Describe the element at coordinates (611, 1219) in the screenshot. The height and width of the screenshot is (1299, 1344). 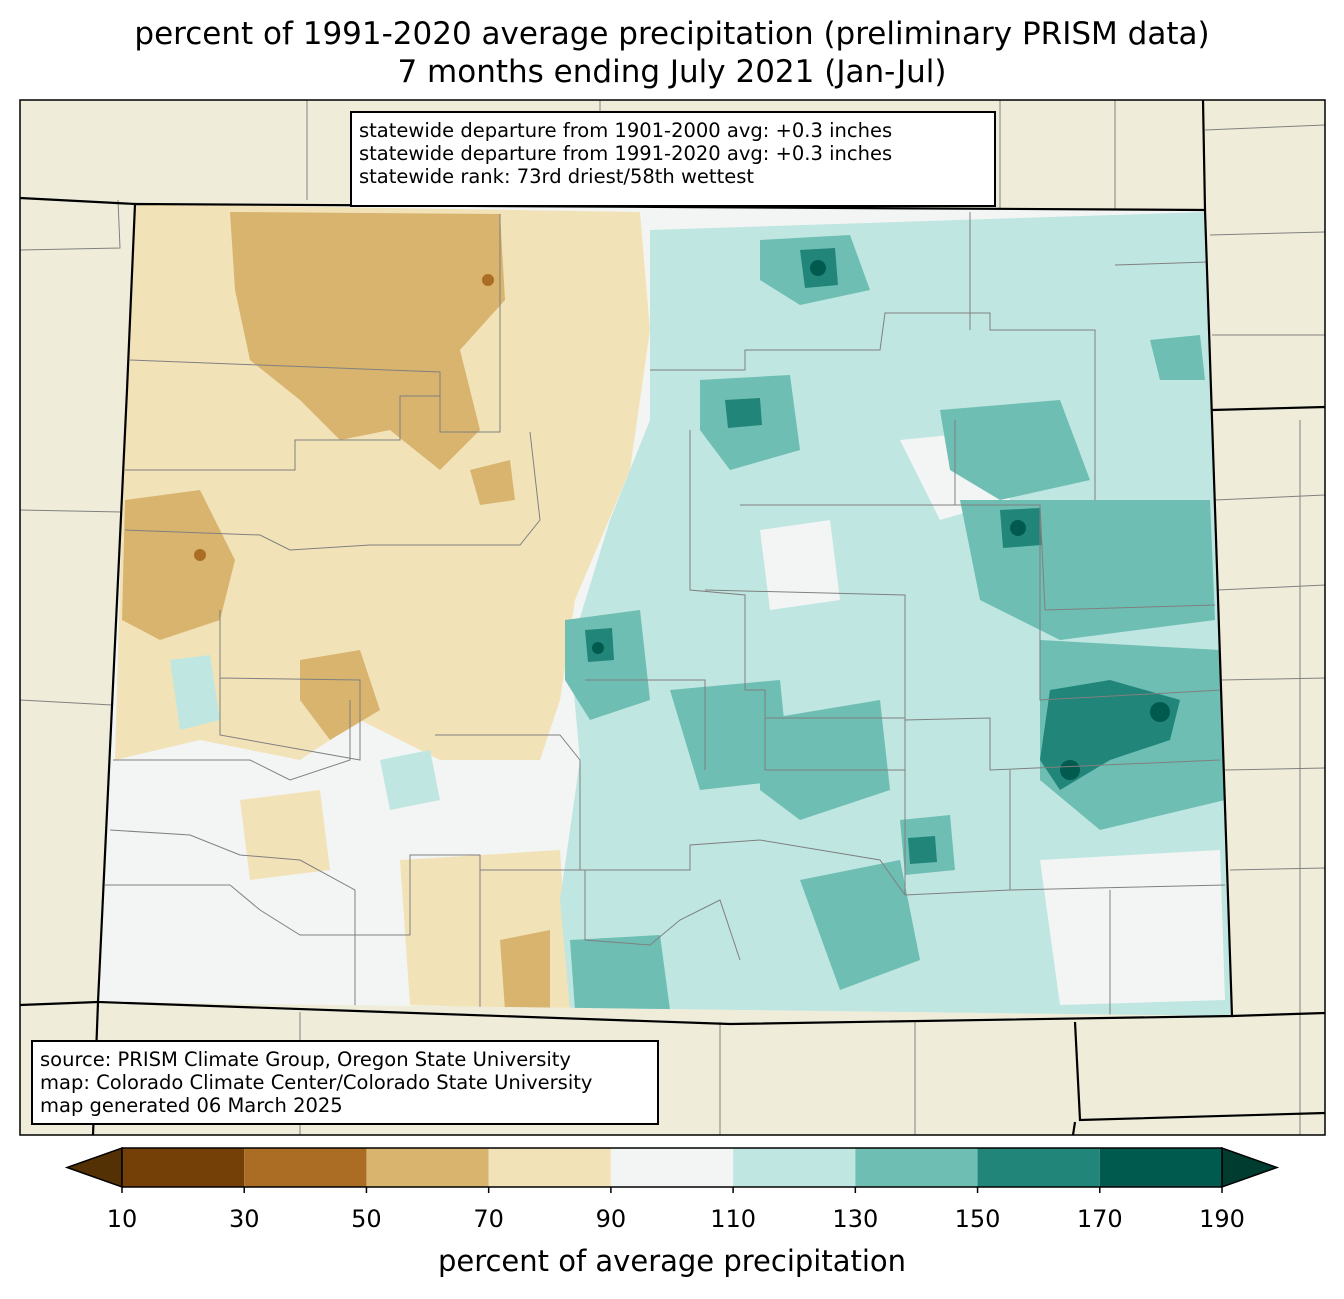
I see `colorbar-tick-label: 90` at that location.